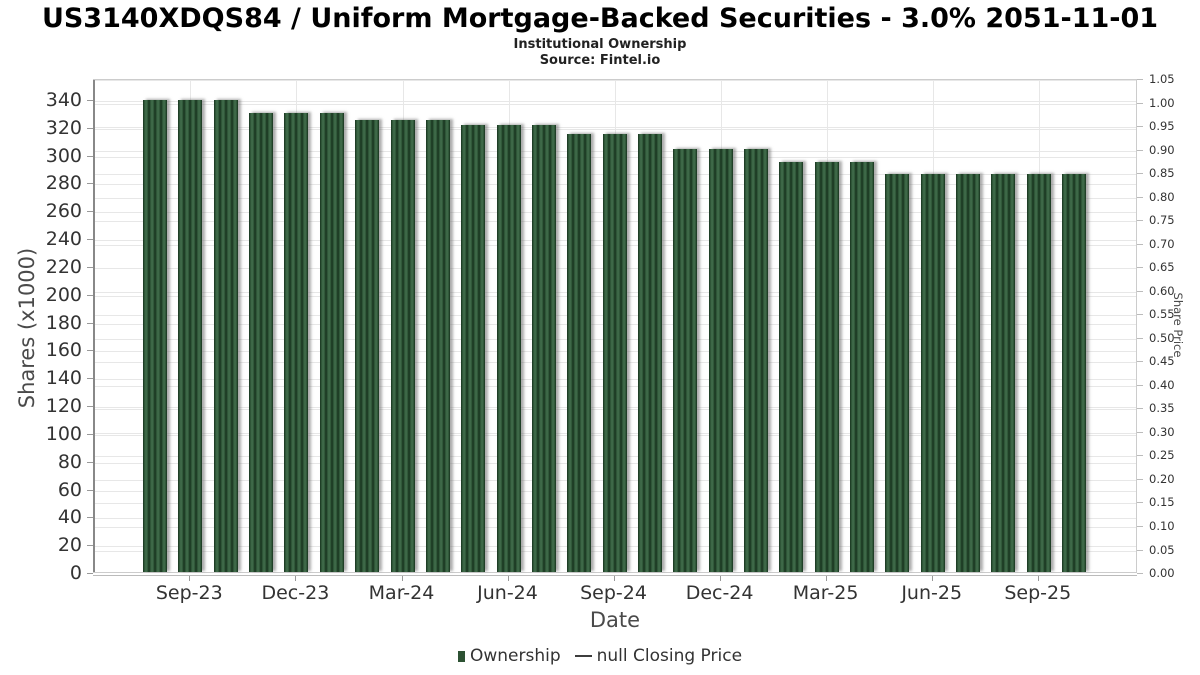 The image size is (1200, 675). What do you see at coordinates (932, 593) in the screenshot?
I see `x-axis-tick-label: Jun-25` at bounding box center [932, 593].